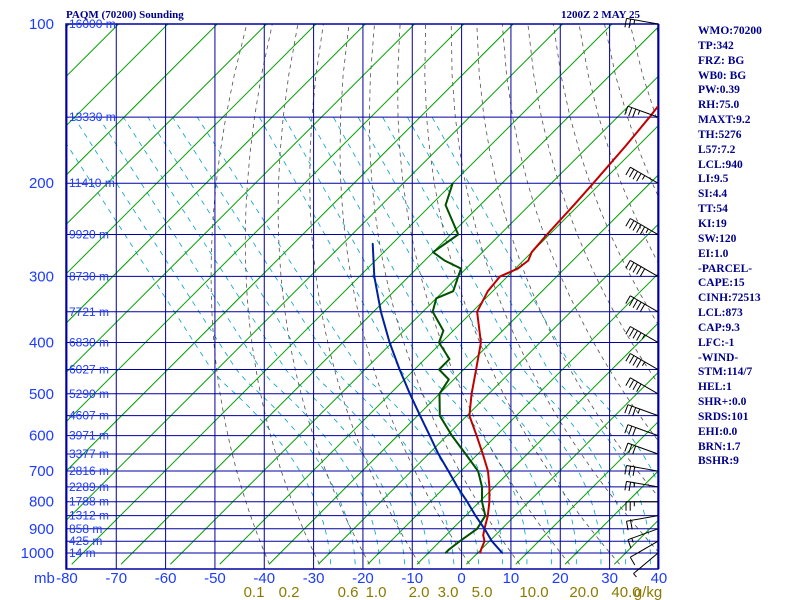 This screenshot has width=800, height=600. I want to click on index-entry: WMO:70200, so click(730, 31).